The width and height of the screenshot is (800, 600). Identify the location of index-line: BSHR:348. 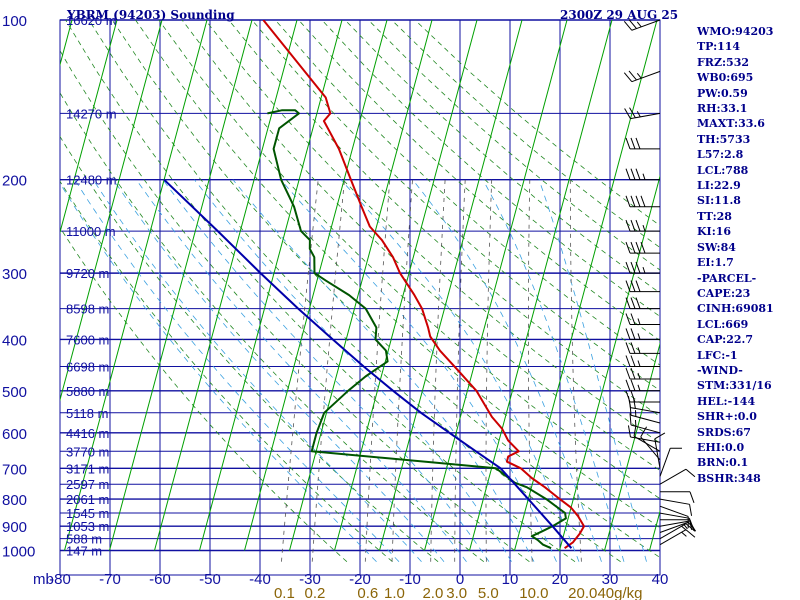
(729, 478).